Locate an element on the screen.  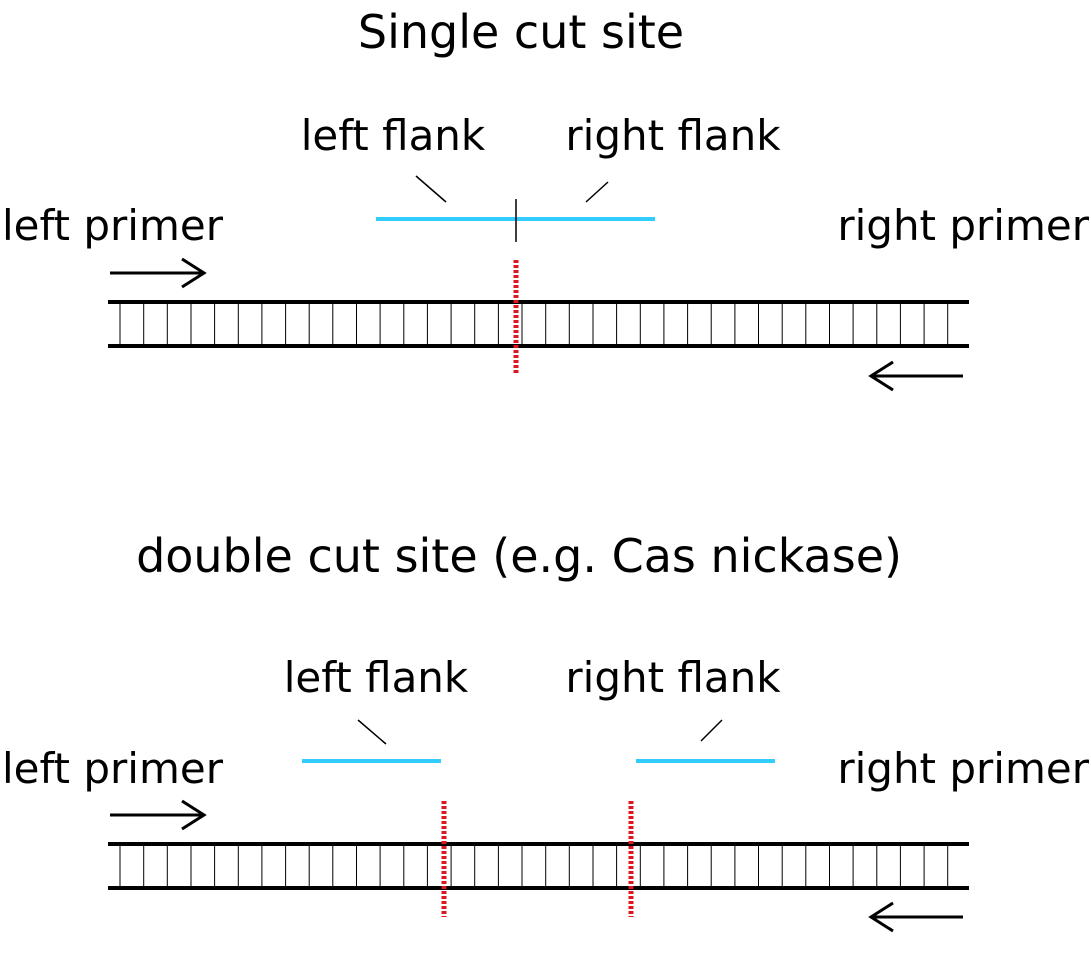
panel-title: Single cut site is located at coordinates (521, 32).